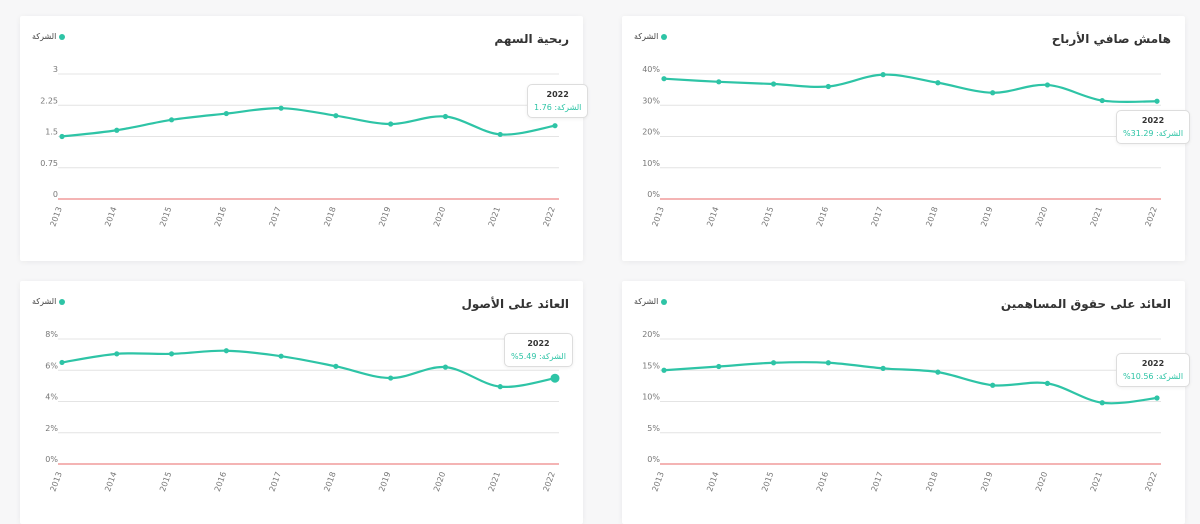 This screenshot has width=1200, height=524. I want to click on y-tick-label: 2%, so click(51, 428).